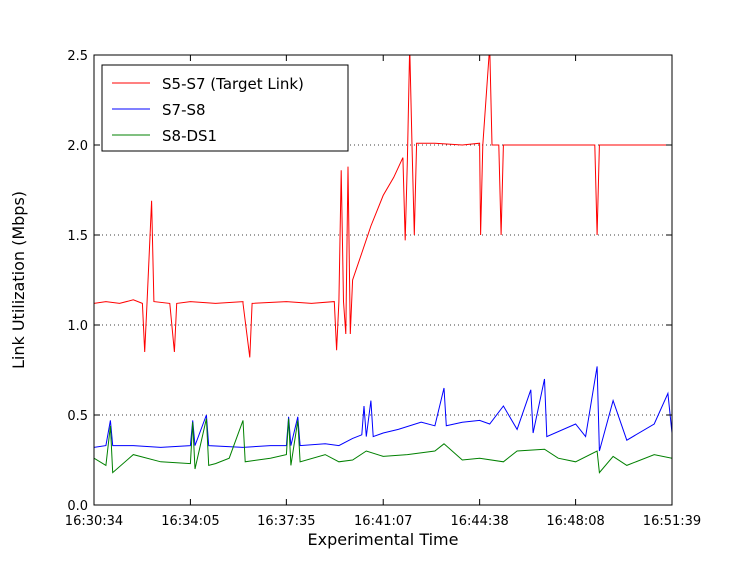 Image resolution: width=747 pixels, height=561 pixels. What do you see at coordinates (575, 521) in the screenshot?
I see `x-tick-label: 16:48:08` at bounding box center [575, 521].